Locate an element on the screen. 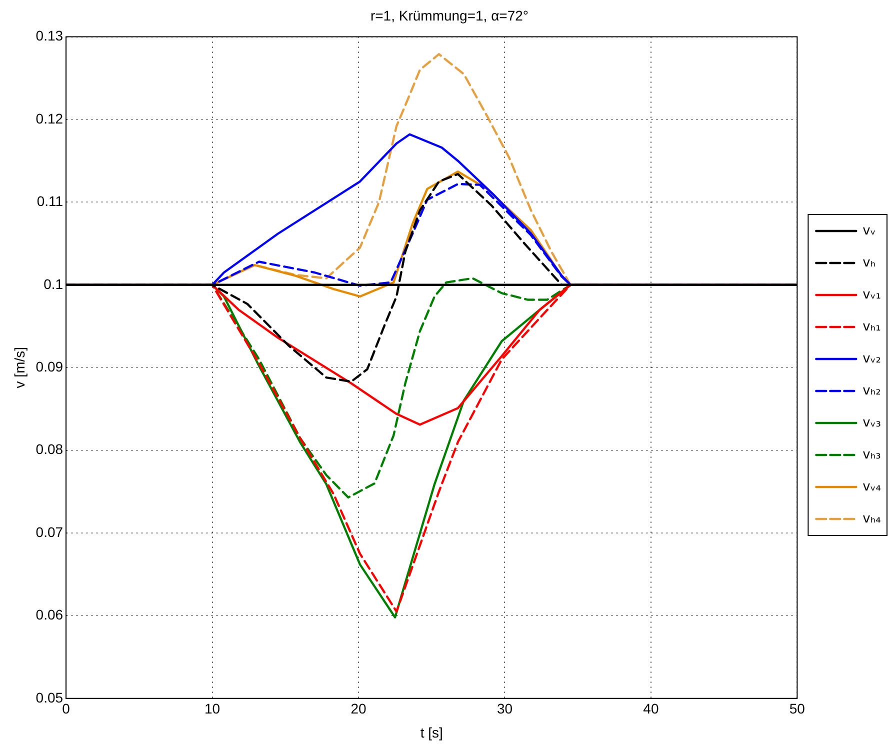  legend-label: vₕ₄ is located at coordinates (871, 518).